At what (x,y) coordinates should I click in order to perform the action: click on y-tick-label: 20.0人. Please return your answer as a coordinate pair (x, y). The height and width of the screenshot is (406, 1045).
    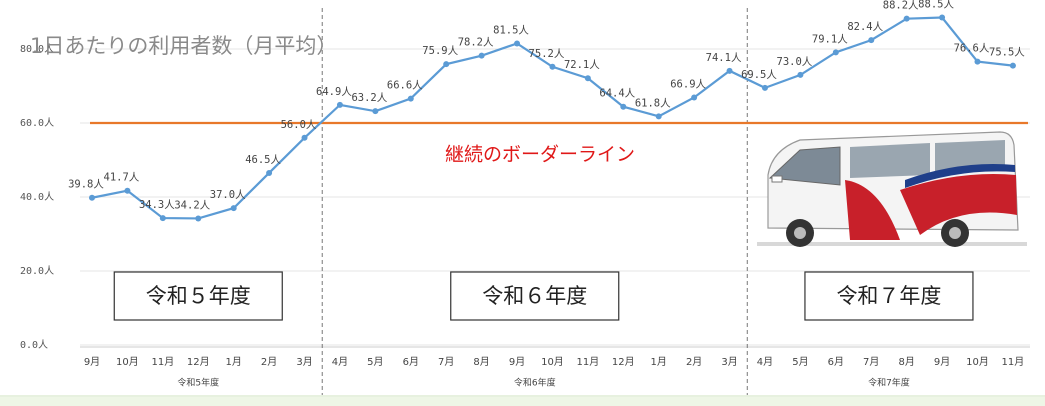
    Looking at the image, I should click on (37, 271).